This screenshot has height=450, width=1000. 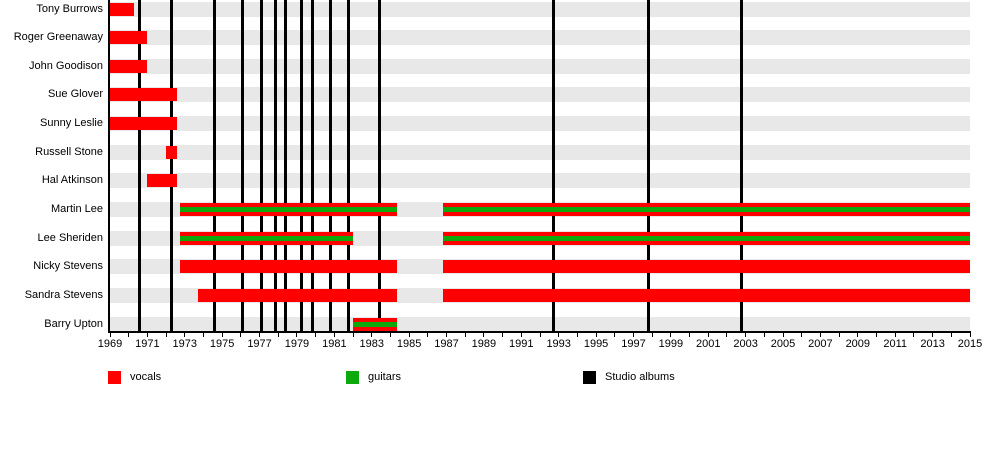 I want to click on x-axis-year-label: 1989, so click(x=484, y=344).